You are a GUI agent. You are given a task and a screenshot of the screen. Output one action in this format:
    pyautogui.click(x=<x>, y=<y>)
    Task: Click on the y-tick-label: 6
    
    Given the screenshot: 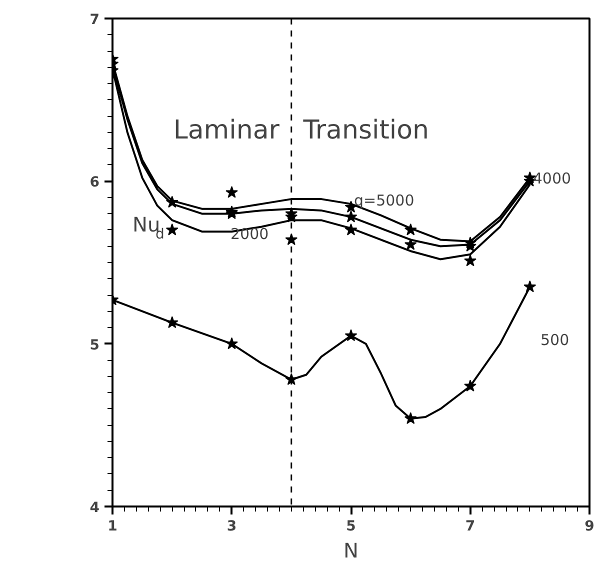 What is the action you would take?
    pyautogui.click(x=95, y=182)
    